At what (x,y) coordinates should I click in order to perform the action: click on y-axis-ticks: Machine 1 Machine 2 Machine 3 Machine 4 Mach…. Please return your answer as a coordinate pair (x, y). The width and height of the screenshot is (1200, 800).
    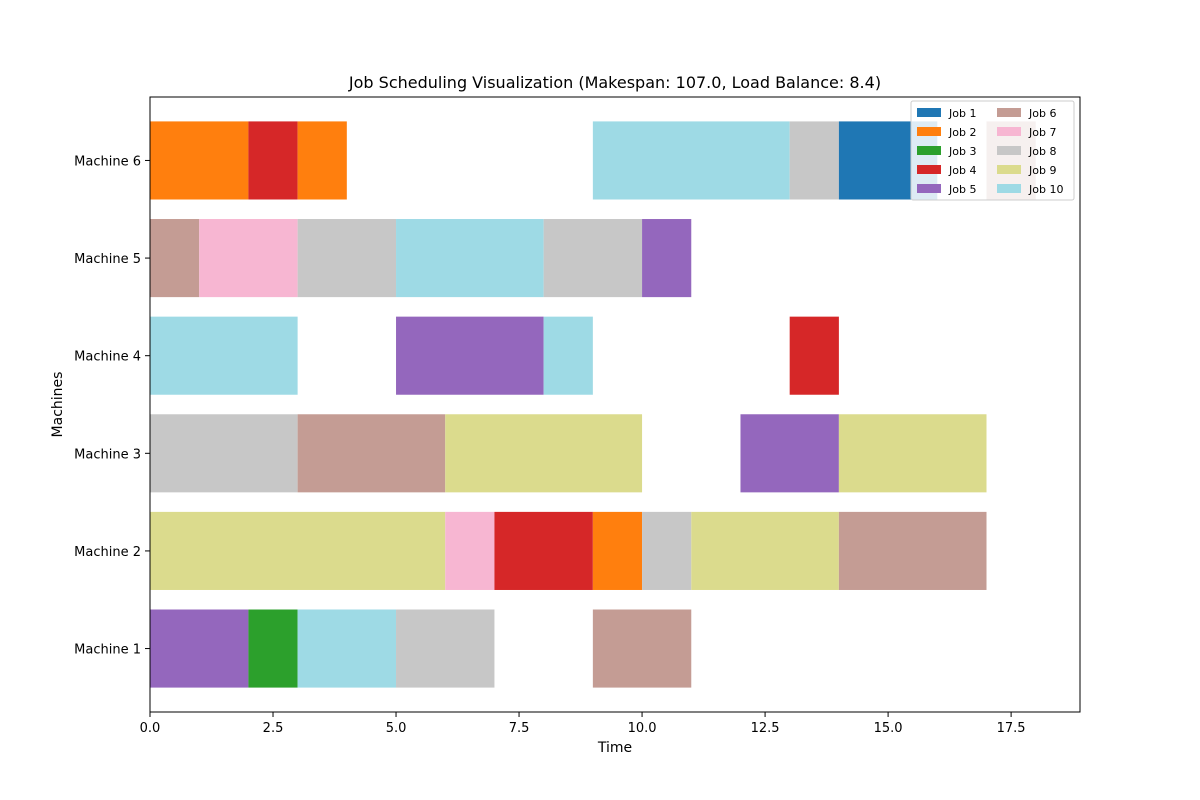
    Looking at the image, I should click on (112, 406).